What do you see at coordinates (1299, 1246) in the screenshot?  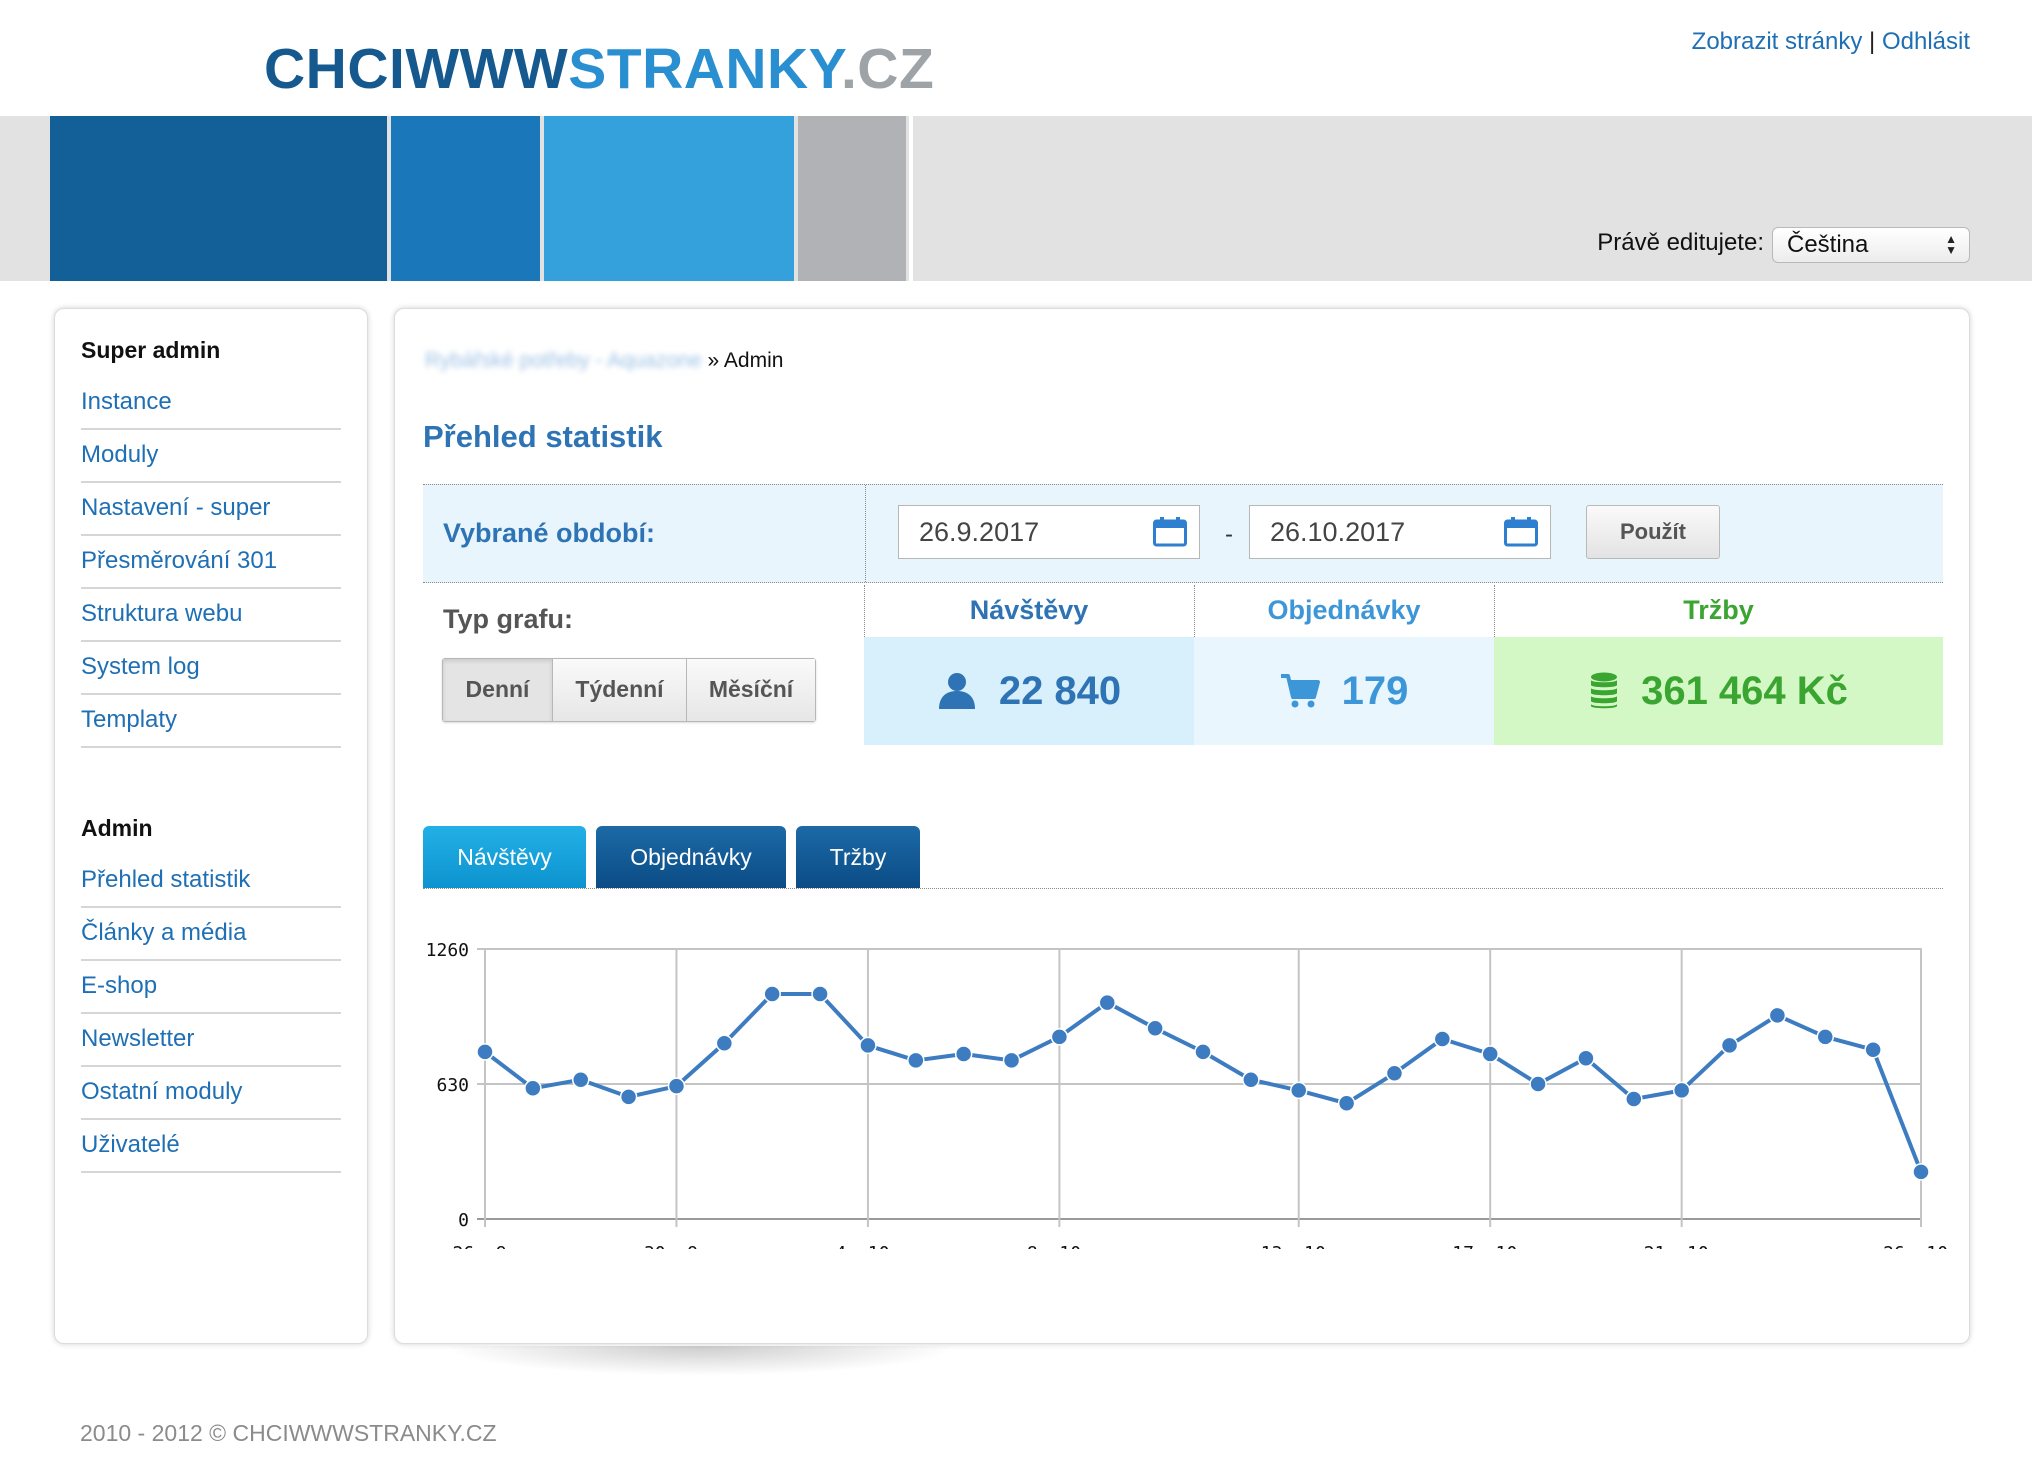 I see `x-tick-label: 13. 10.` at bounding box center [1299, 1246].